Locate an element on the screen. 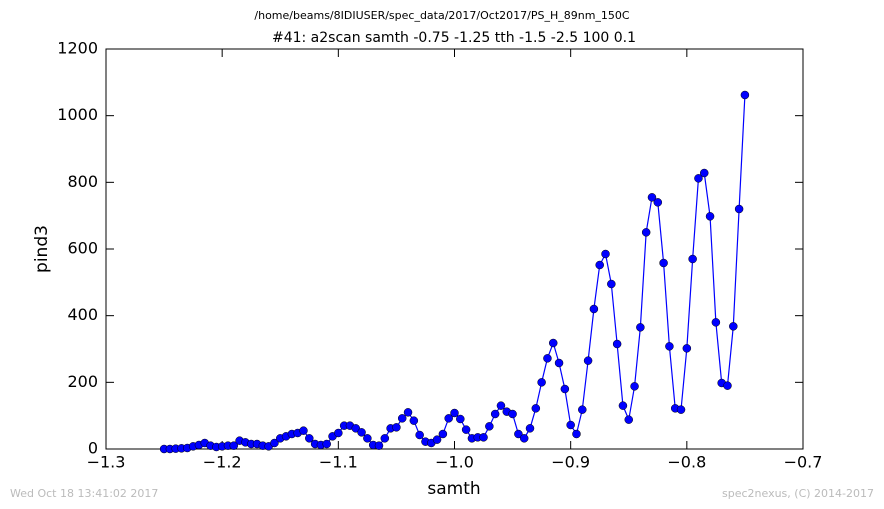 The image size is (884, 509). x-tick-label: −1.1 is located at coordinates (338, 462).